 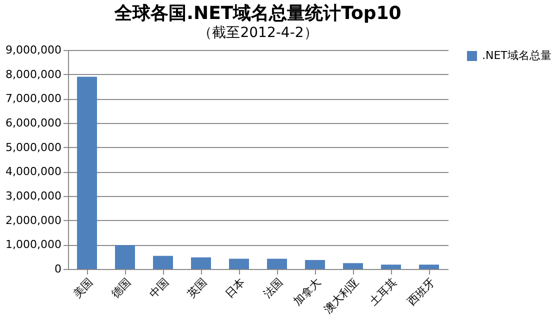 What do you see at coordinates (34, 99) in the screenshot?
I see `y-tick-label: 7,000,000` at bounding box center [34, 99].